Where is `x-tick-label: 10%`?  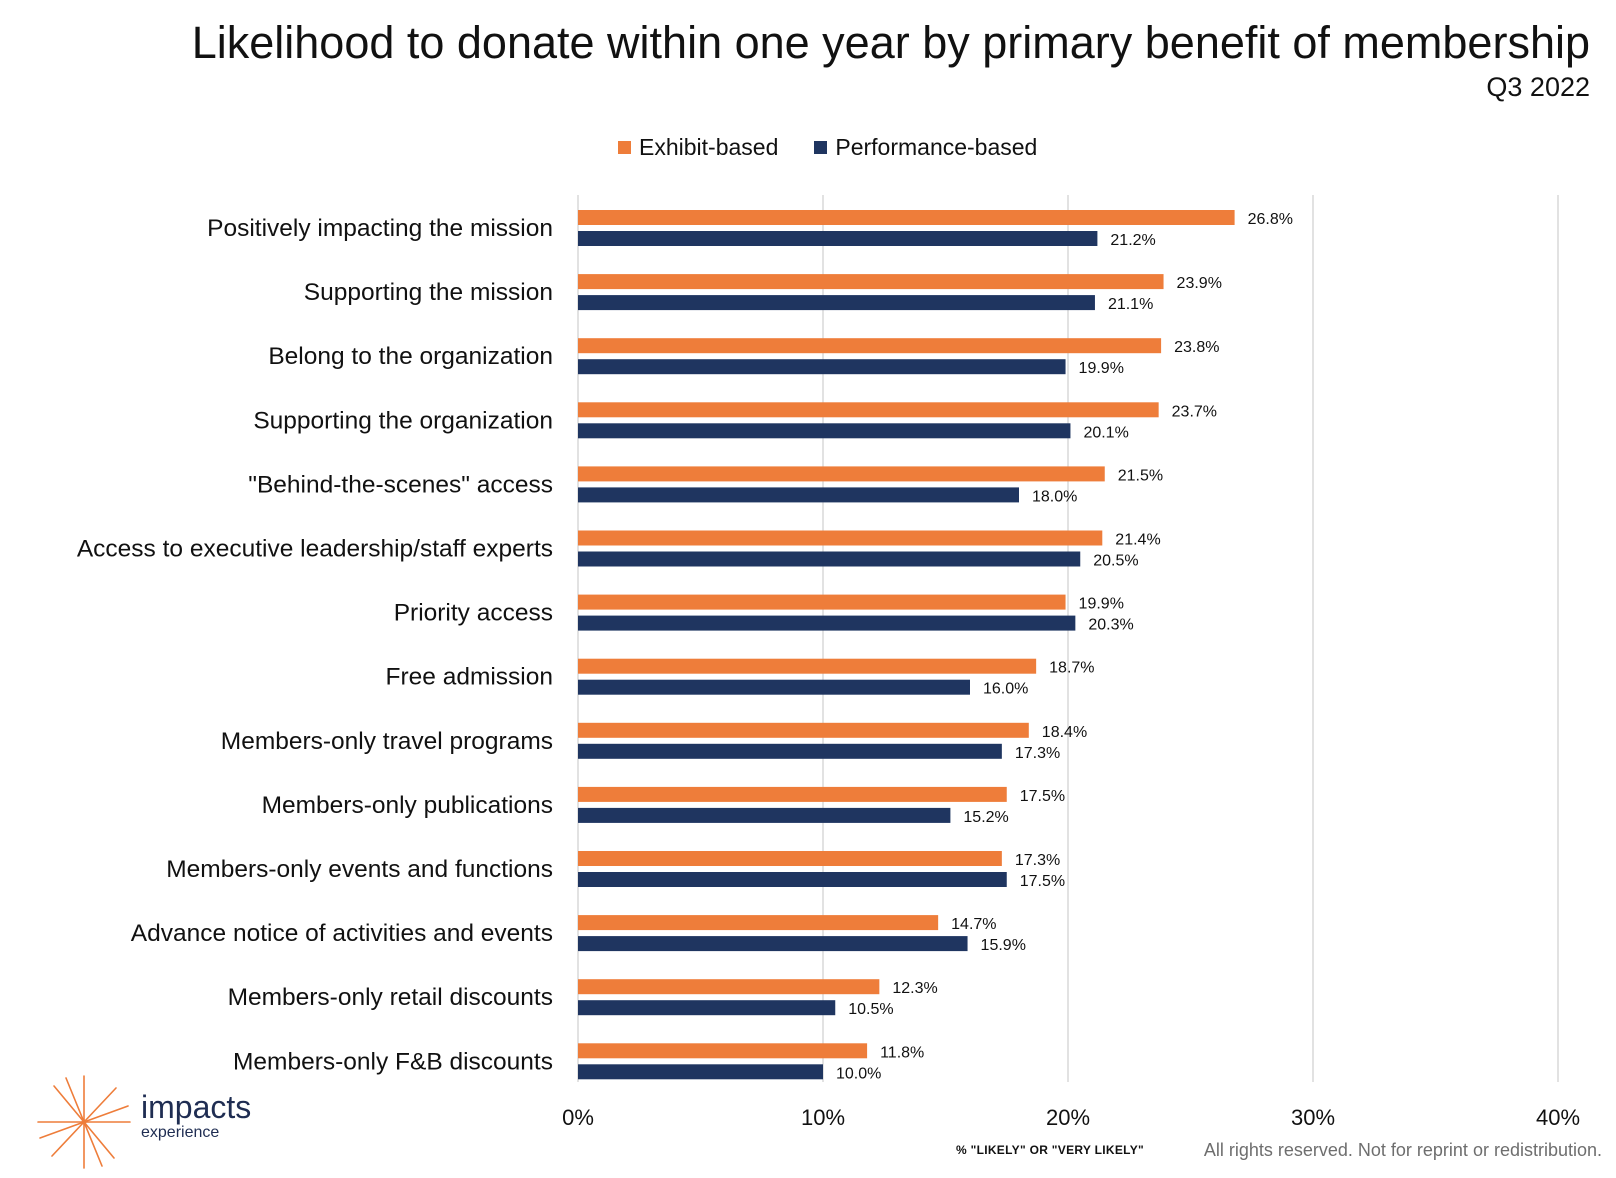
x-tick-label: 10% is located at coordinates (823, 1117).